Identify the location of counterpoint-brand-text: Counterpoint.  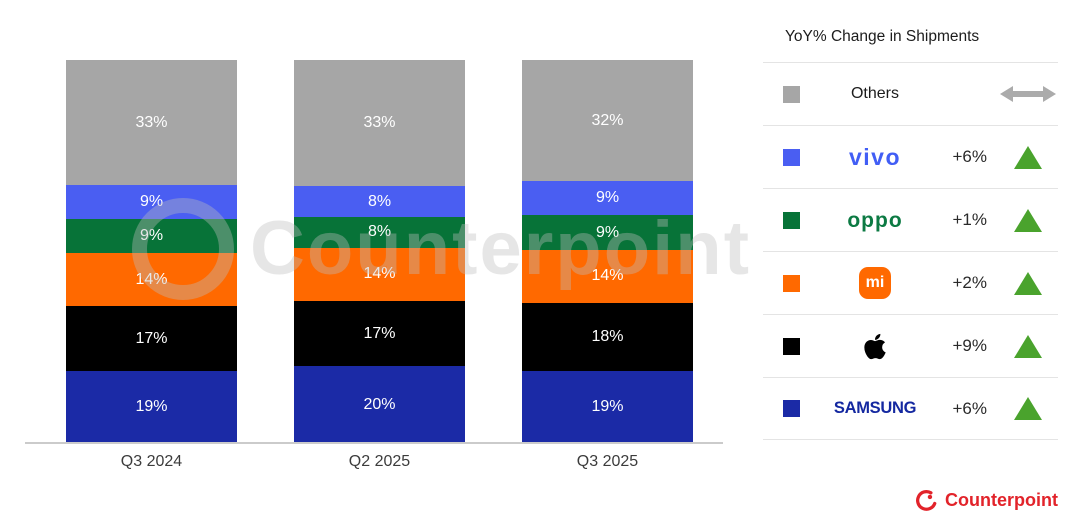
(1001, 500).